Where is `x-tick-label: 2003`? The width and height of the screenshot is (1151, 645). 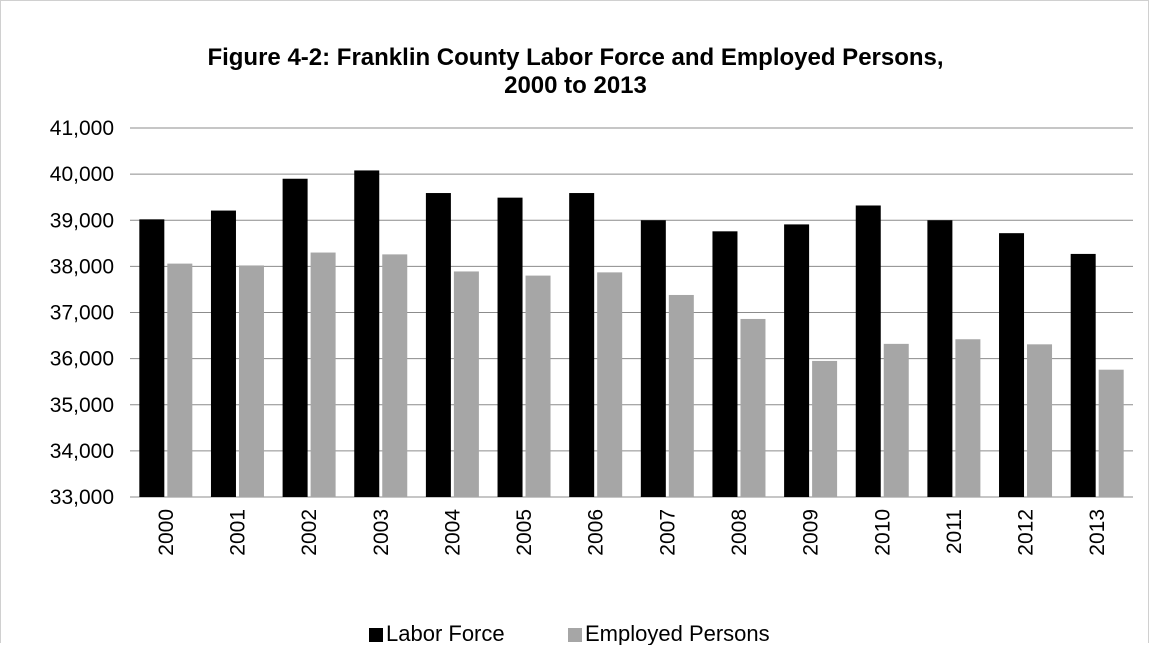 x-tick-label: 2003 is located at coordinates (381, 532).